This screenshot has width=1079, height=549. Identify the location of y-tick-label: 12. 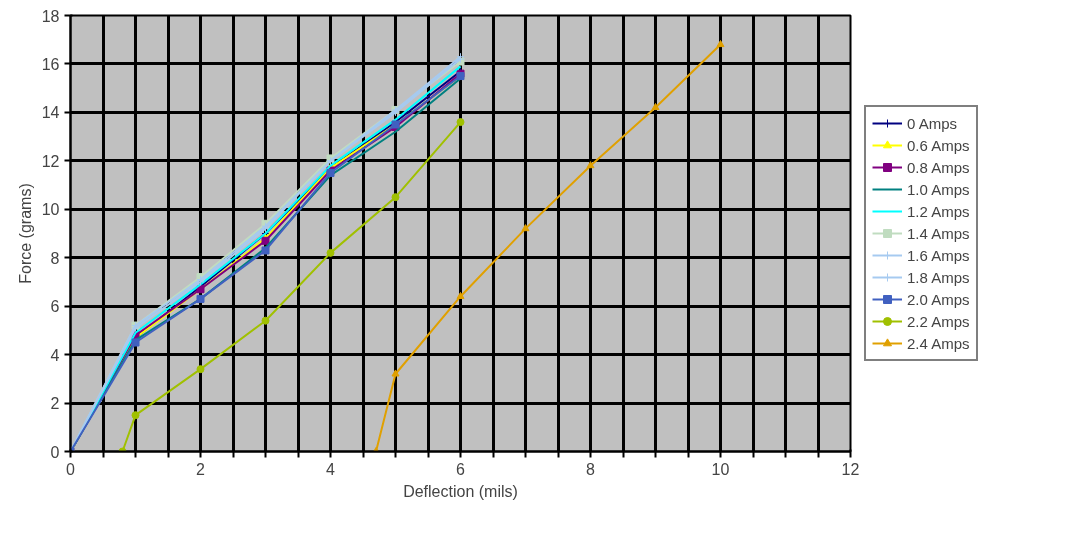
(50, 161).